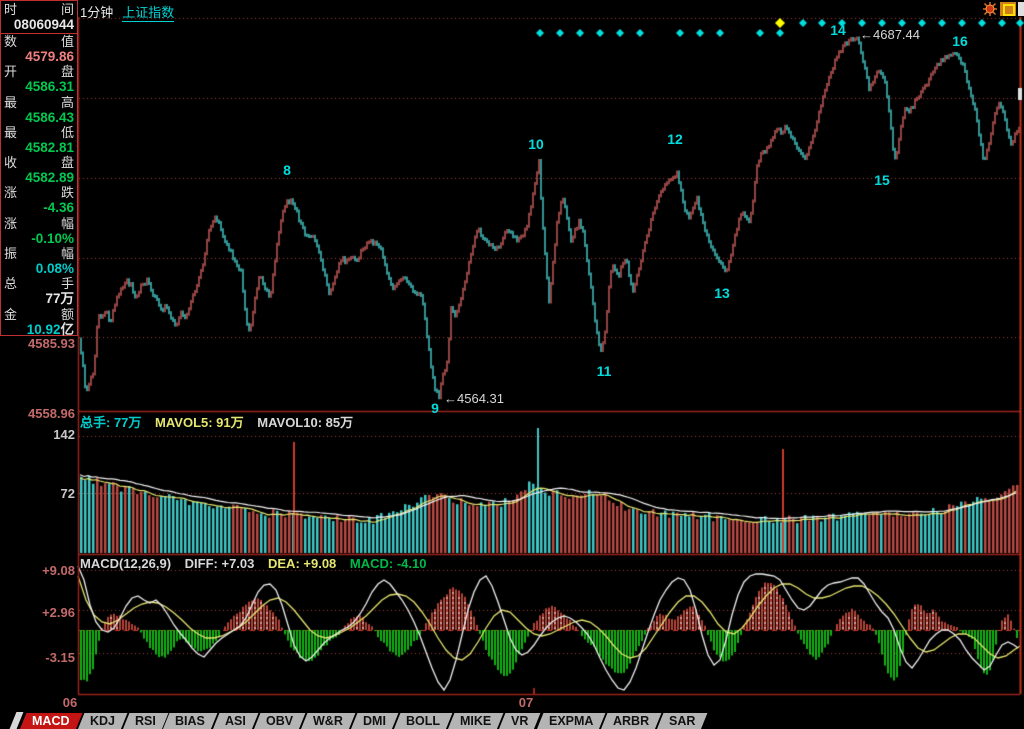  I want to click on quote-row-label: 收盘, so click(39, 163).